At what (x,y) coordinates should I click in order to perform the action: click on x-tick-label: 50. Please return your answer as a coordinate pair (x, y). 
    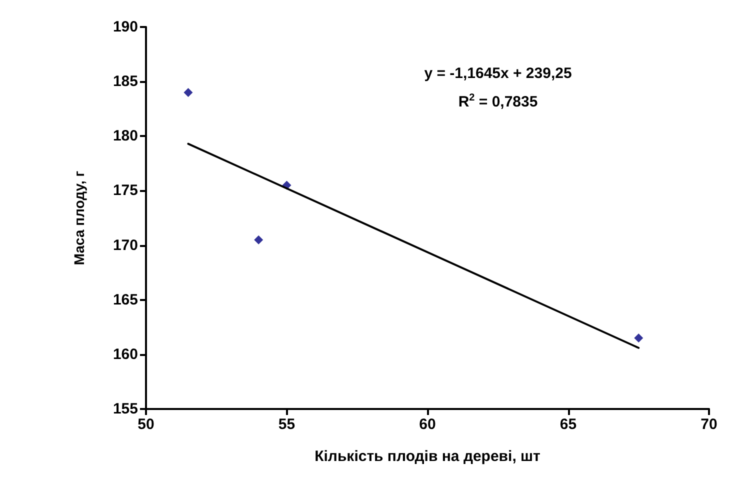
    Looking at the image, I should click on (146, 424).